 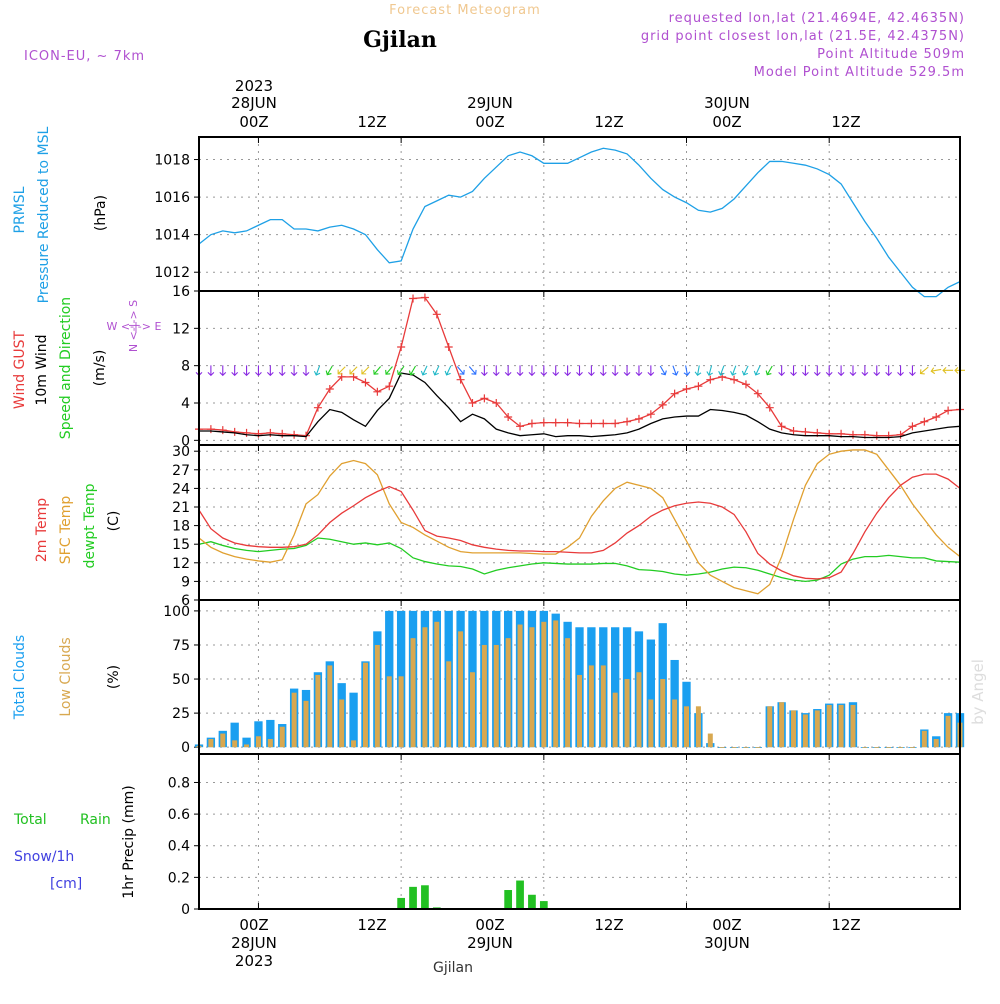 What do you see at coordinates (101, 213) in the screenshot?
I see `pressure-unit: (hPa)` at bounding box center [101, 213].